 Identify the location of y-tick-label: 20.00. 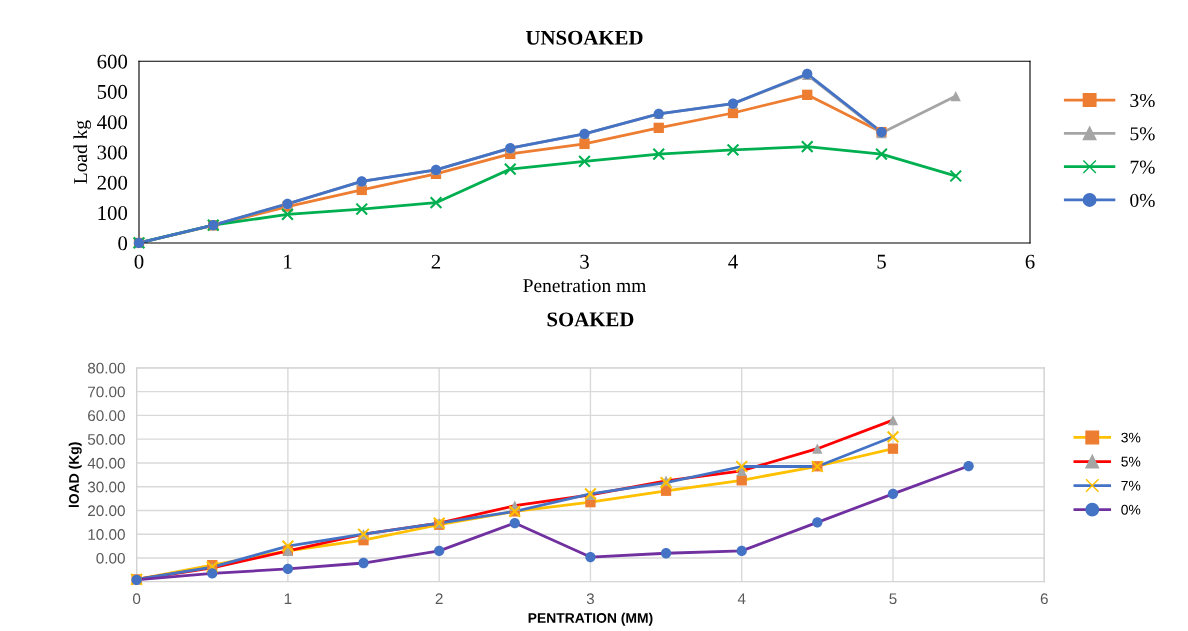
(106, 511).